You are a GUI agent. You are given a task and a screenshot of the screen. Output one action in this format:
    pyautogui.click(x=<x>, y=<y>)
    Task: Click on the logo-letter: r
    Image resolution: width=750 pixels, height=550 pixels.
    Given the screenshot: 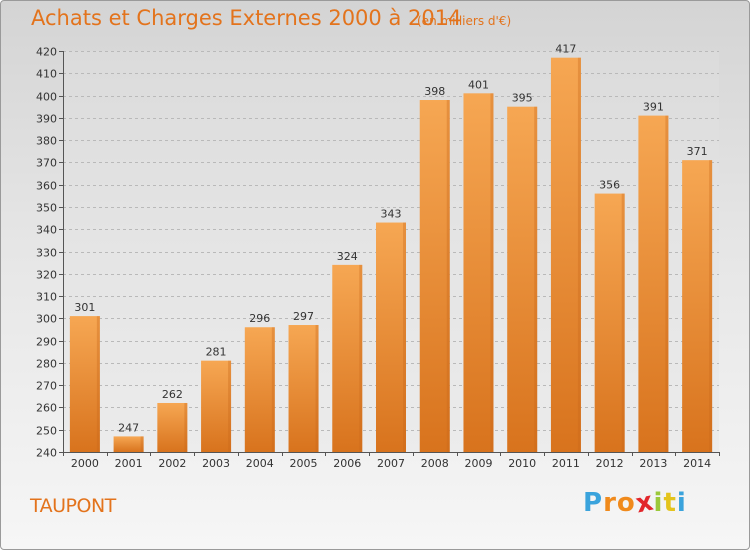 What is the action you would take?
    pyautogui.click(x=610, y=503)
    